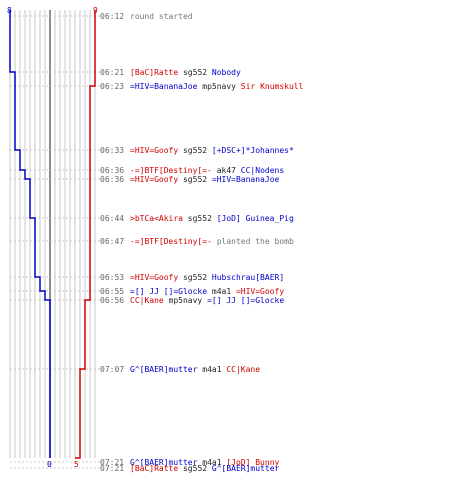  I want to click on event-row: =HIV=Goofy sg552 =HIV=BananaJoe, so click(204, 179).